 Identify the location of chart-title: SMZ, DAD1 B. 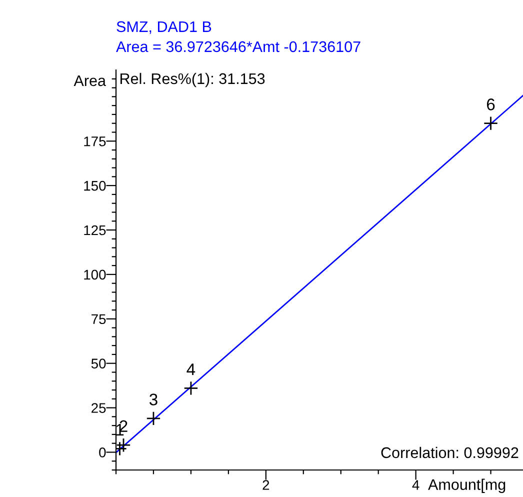
(164, 27).